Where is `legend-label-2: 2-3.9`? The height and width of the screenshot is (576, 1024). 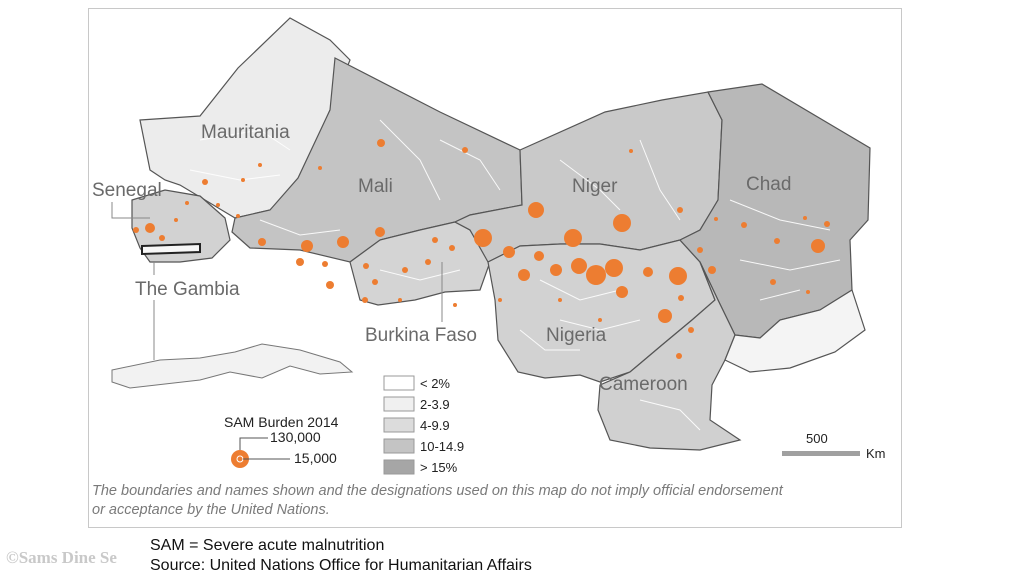 legend-label-2: 2-3.9 is located at coordinates (435, 404).